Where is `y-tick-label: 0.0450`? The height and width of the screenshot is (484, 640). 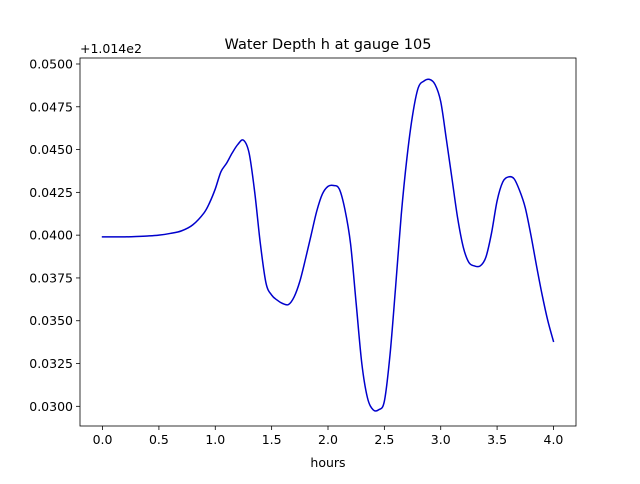
y-tick-label: 0.0450 is located at coordinates (51, 149).